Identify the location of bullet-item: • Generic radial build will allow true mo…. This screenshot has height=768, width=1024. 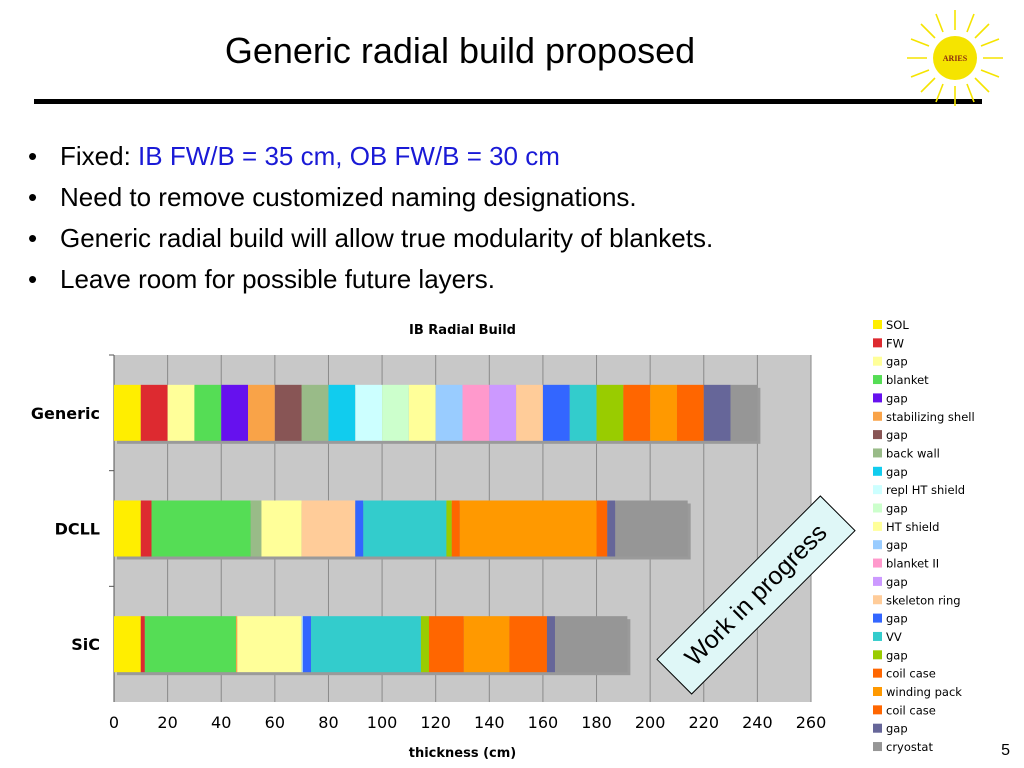
(370, 238).